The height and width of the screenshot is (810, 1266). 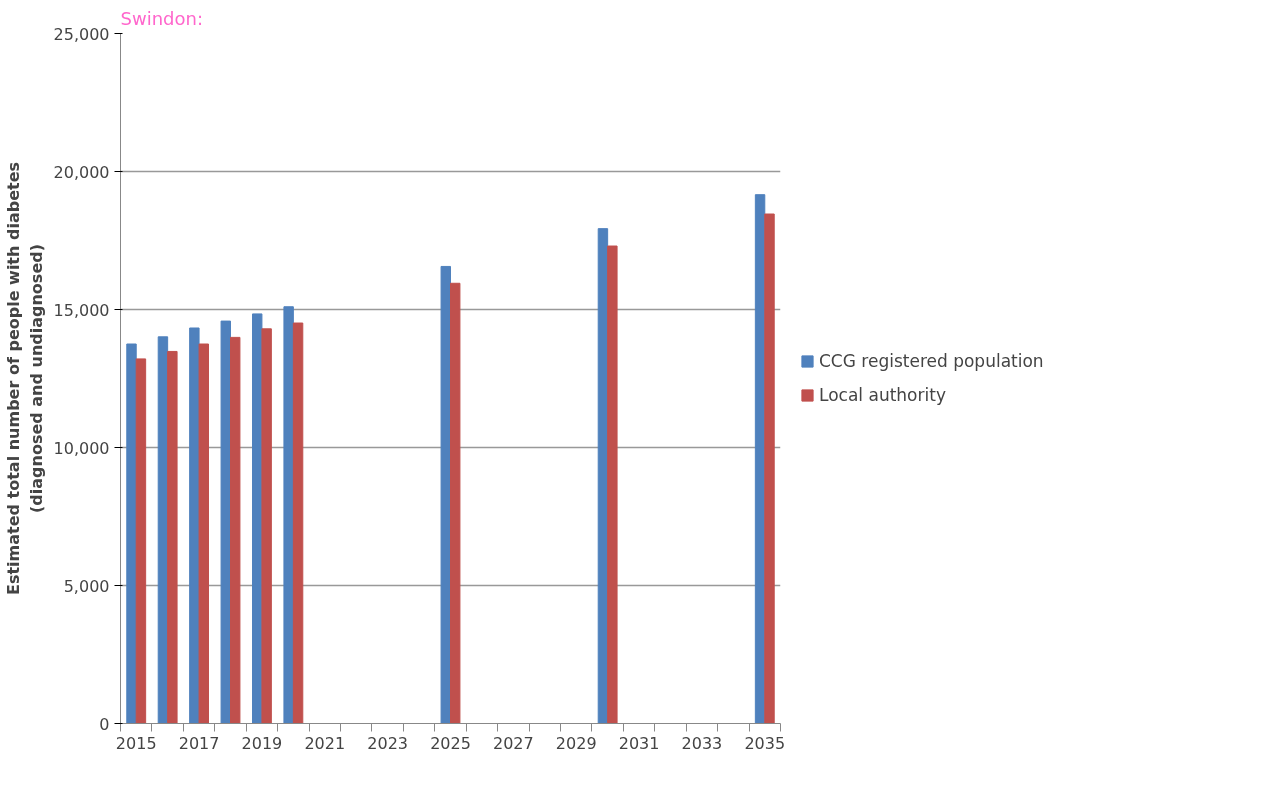 I want to click on x-tick-label: 2027, so click(x=513, y=743).